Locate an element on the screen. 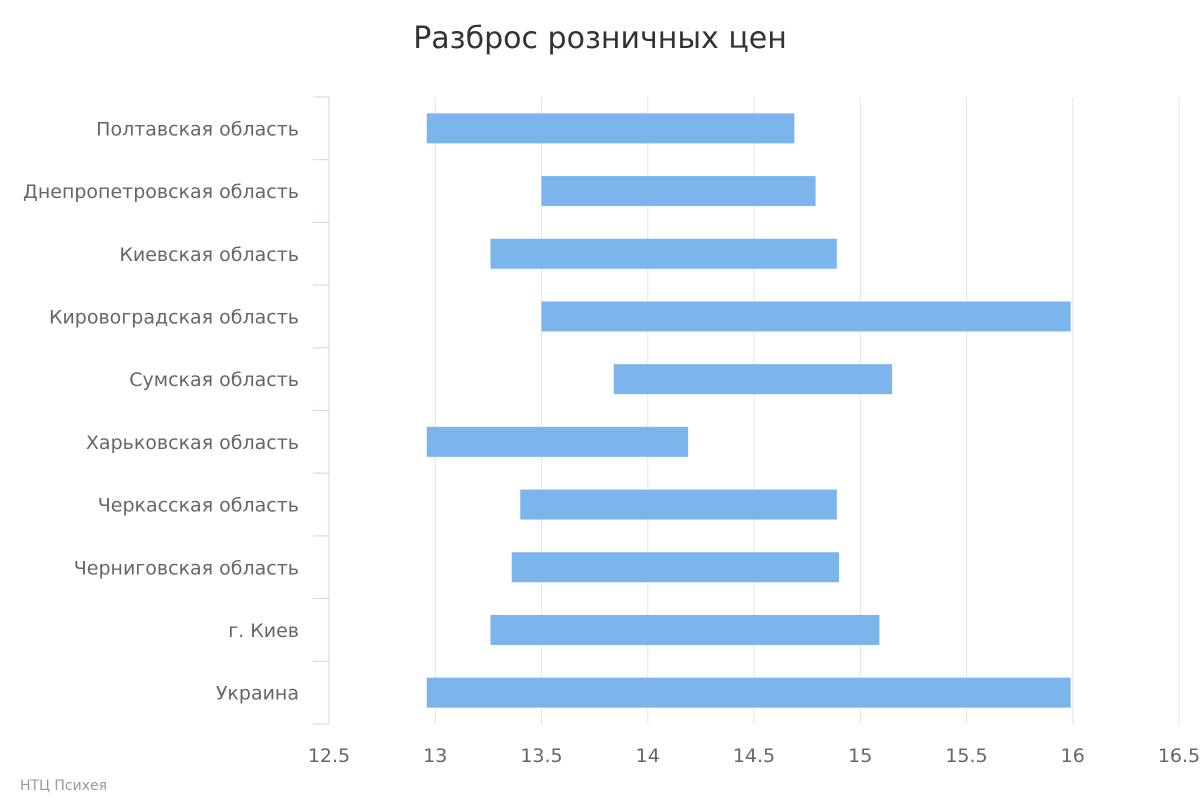 This screenshot has height=804, width=1200. x-tick-labels: 12.5 13 13.5 14 14.5 15 15.5 16 16.5 is located at coordinates (754, 756).